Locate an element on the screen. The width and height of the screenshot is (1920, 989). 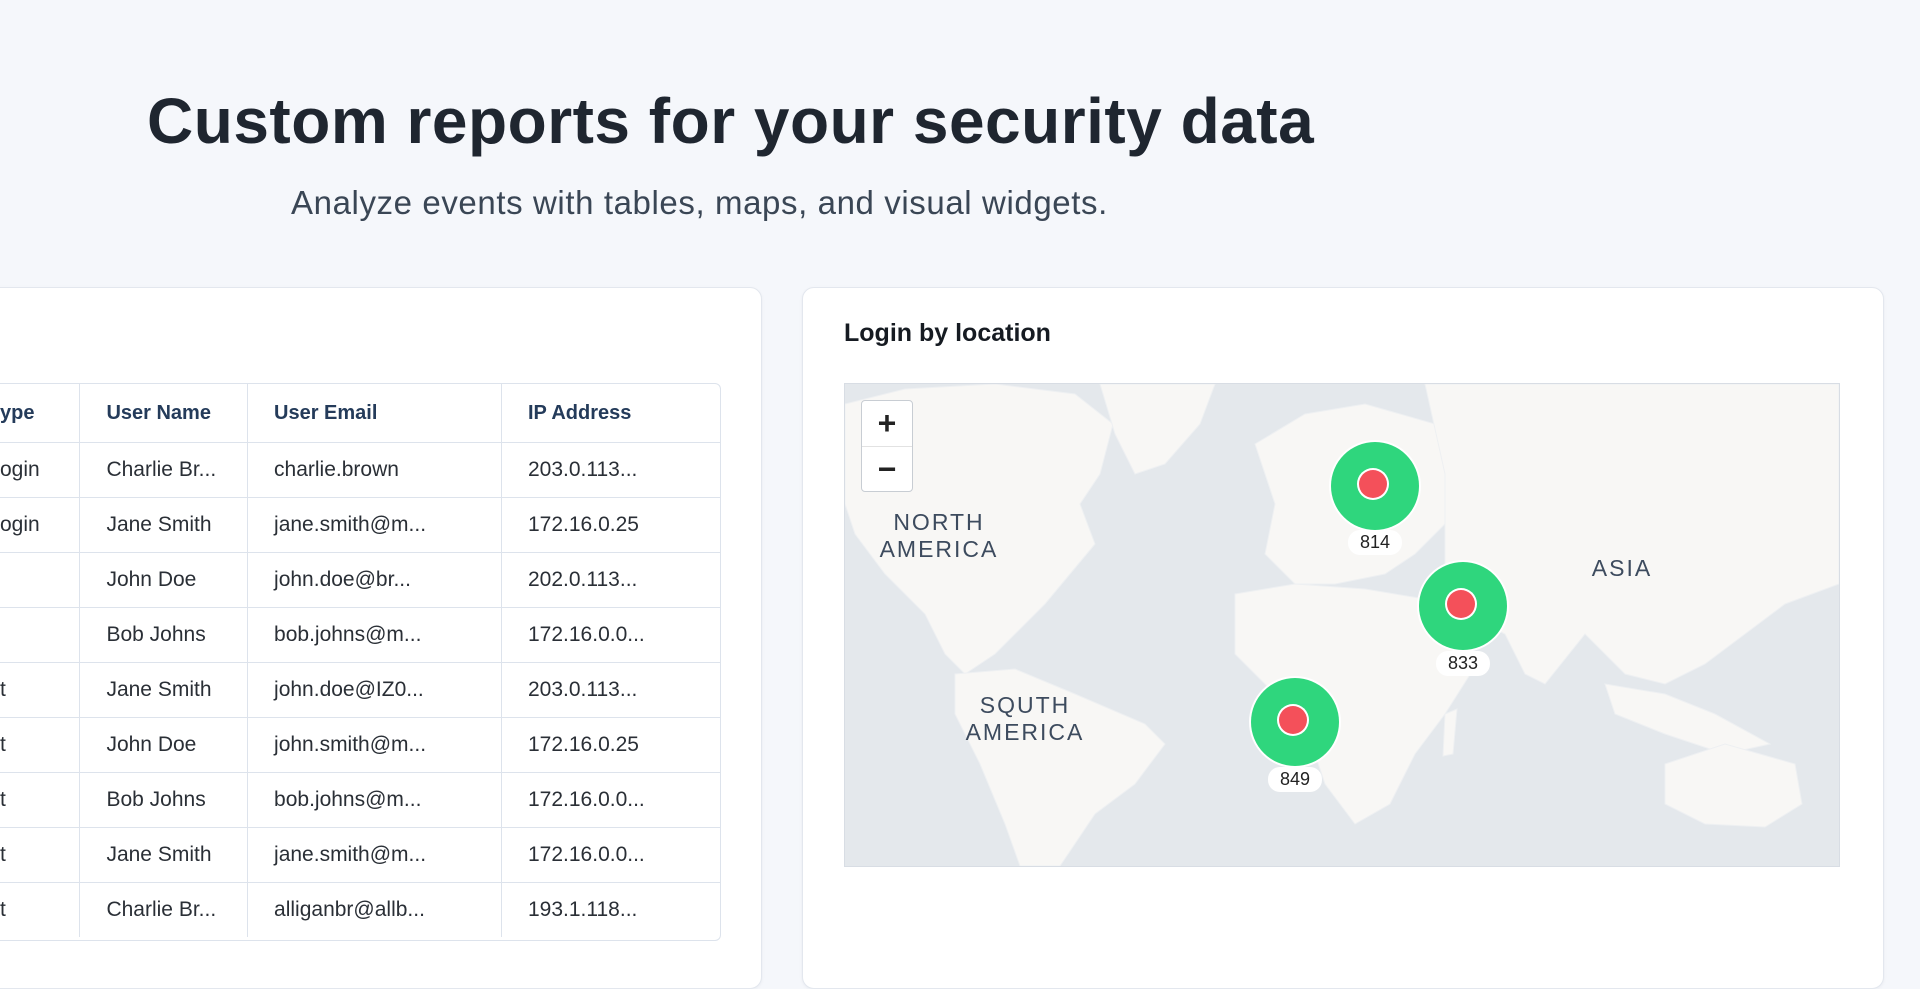
cluster-marker-europe is located at coordinates (1375, 486).